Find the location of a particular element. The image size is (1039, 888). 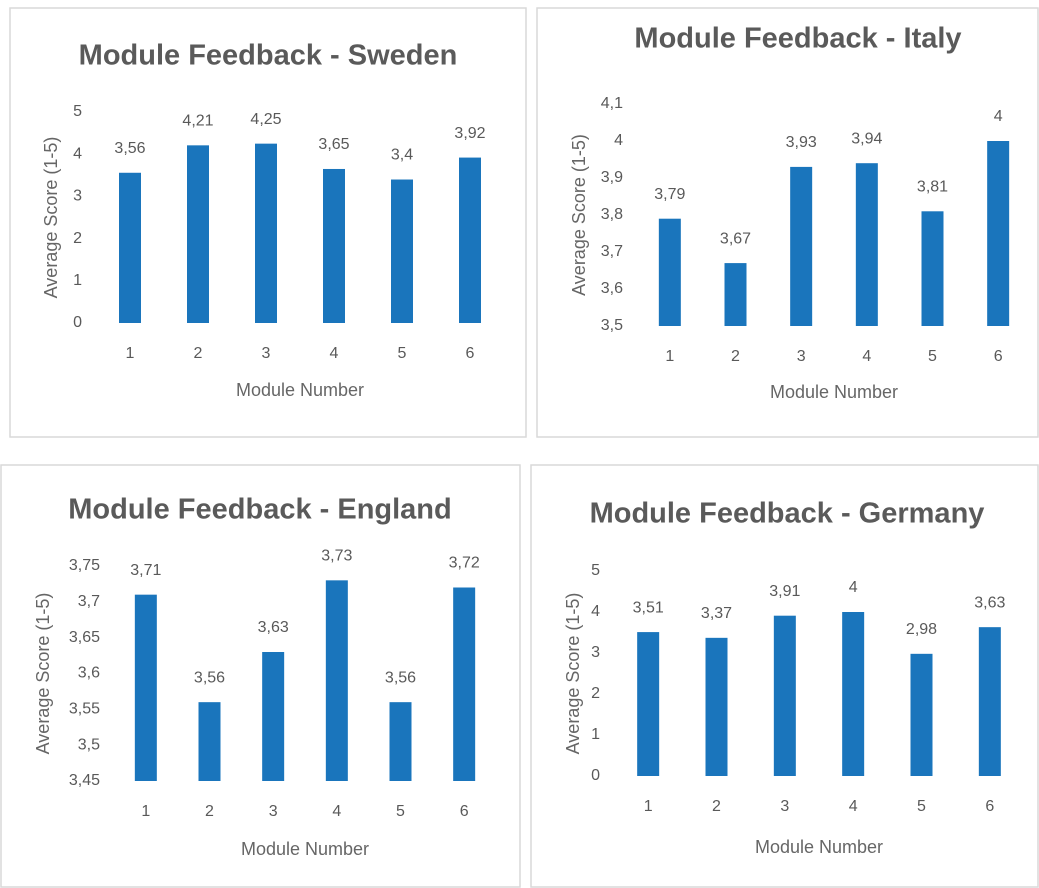

y-tick-label: 3,9 is located at coordinates (612, 177).